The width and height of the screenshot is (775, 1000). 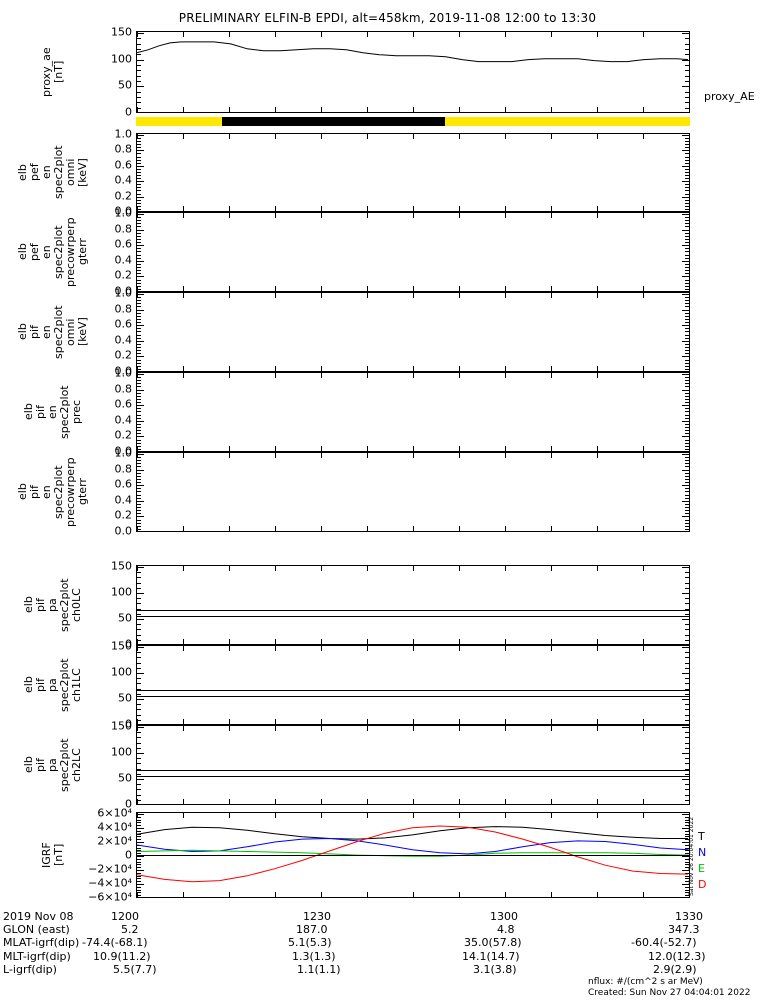 What do you see at coordinates (677, 956) in the screenshot?
I see `cell-mlt-1330: 12.0(12.3)` at bounding box center [677, 956].